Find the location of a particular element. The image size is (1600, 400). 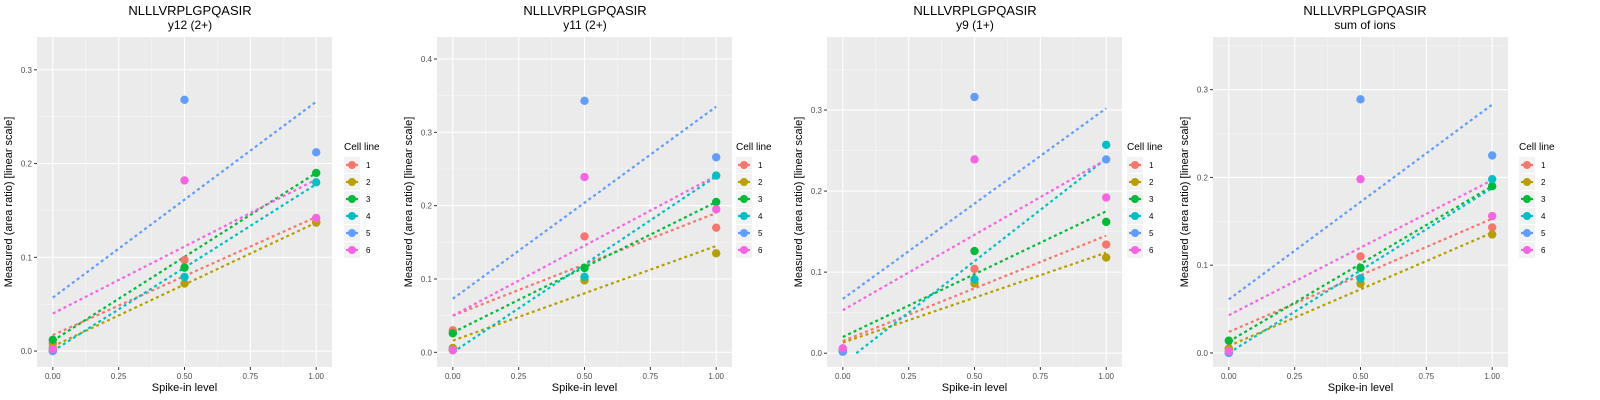

legend: Cell line 1 2 3 4 5 6 is located at coordinates (1145, 200).